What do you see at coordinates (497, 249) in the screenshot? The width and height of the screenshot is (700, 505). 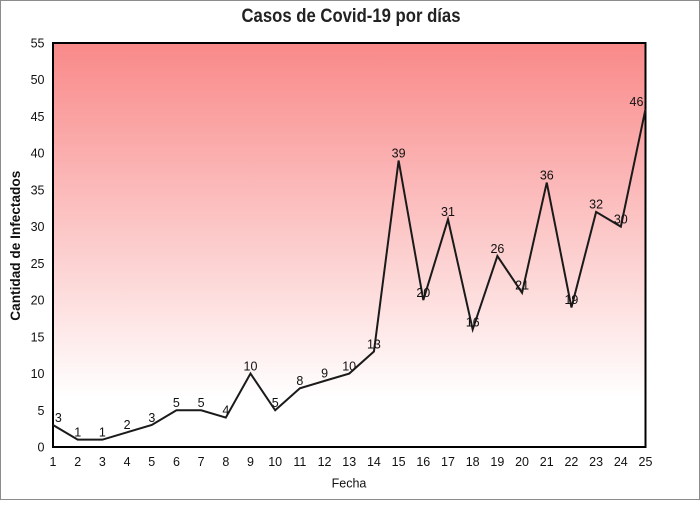 I see `svg-text: 26` at bounding box center [497, 249].